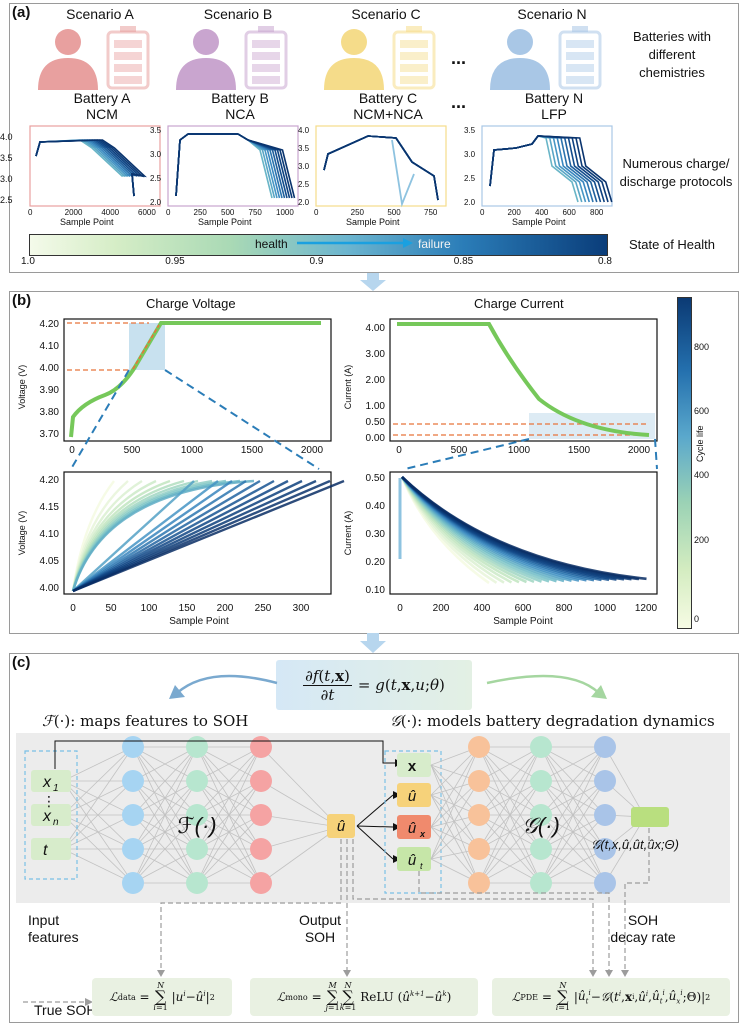 Image resolution: width=741 pixels, height=1024 pixels. I want to click on charge-current-title: Charge Current, so click(519, 303).